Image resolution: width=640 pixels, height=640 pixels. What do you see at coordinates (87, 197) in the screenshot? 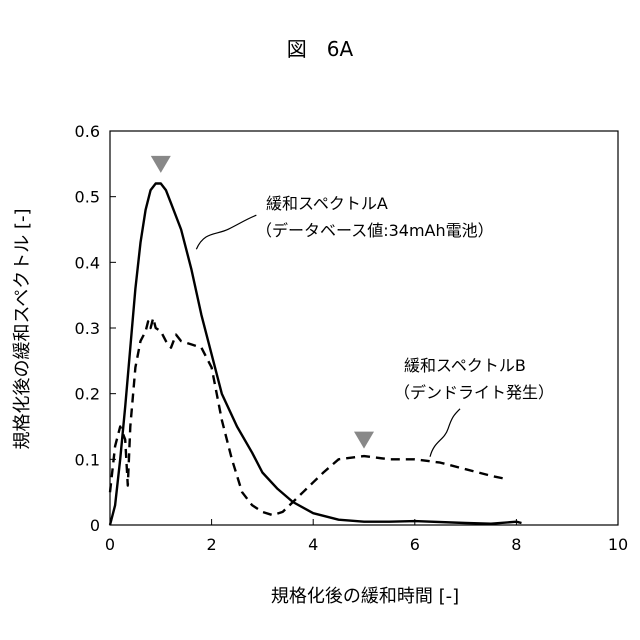
I see `y-tick-label-5: 0.5` at bounding box center [87, 197].